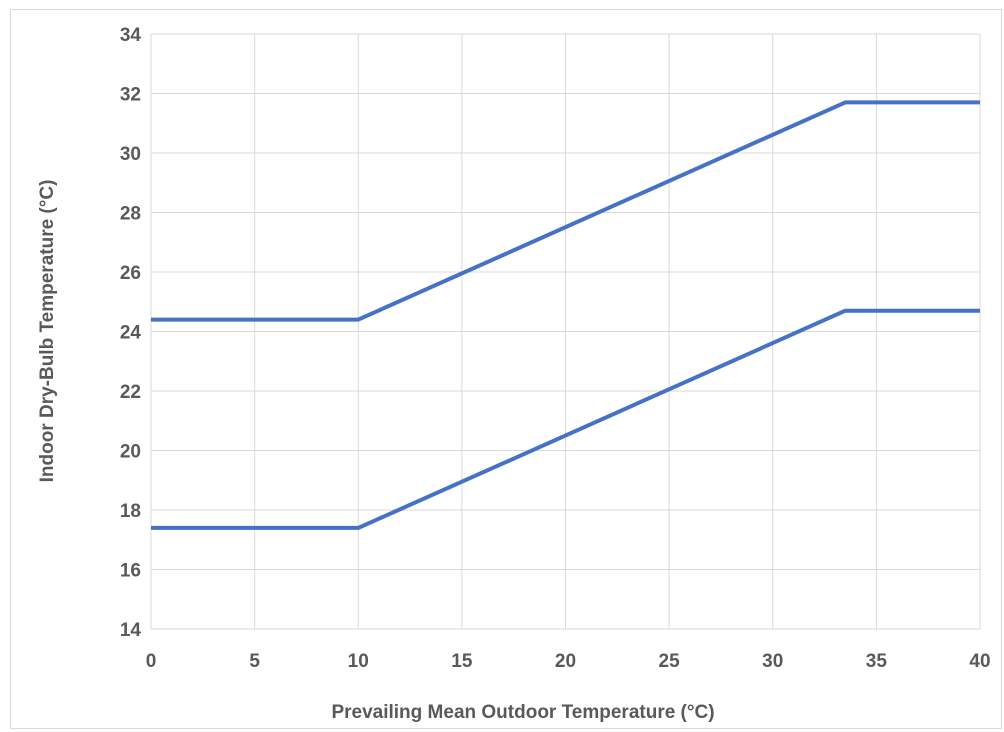 This screenshot has width=1004, height=732. What do you see at coordinates (130, 273) in the screenshot?
I see `y-tick-label: 26` at bounding box center [130, 273].